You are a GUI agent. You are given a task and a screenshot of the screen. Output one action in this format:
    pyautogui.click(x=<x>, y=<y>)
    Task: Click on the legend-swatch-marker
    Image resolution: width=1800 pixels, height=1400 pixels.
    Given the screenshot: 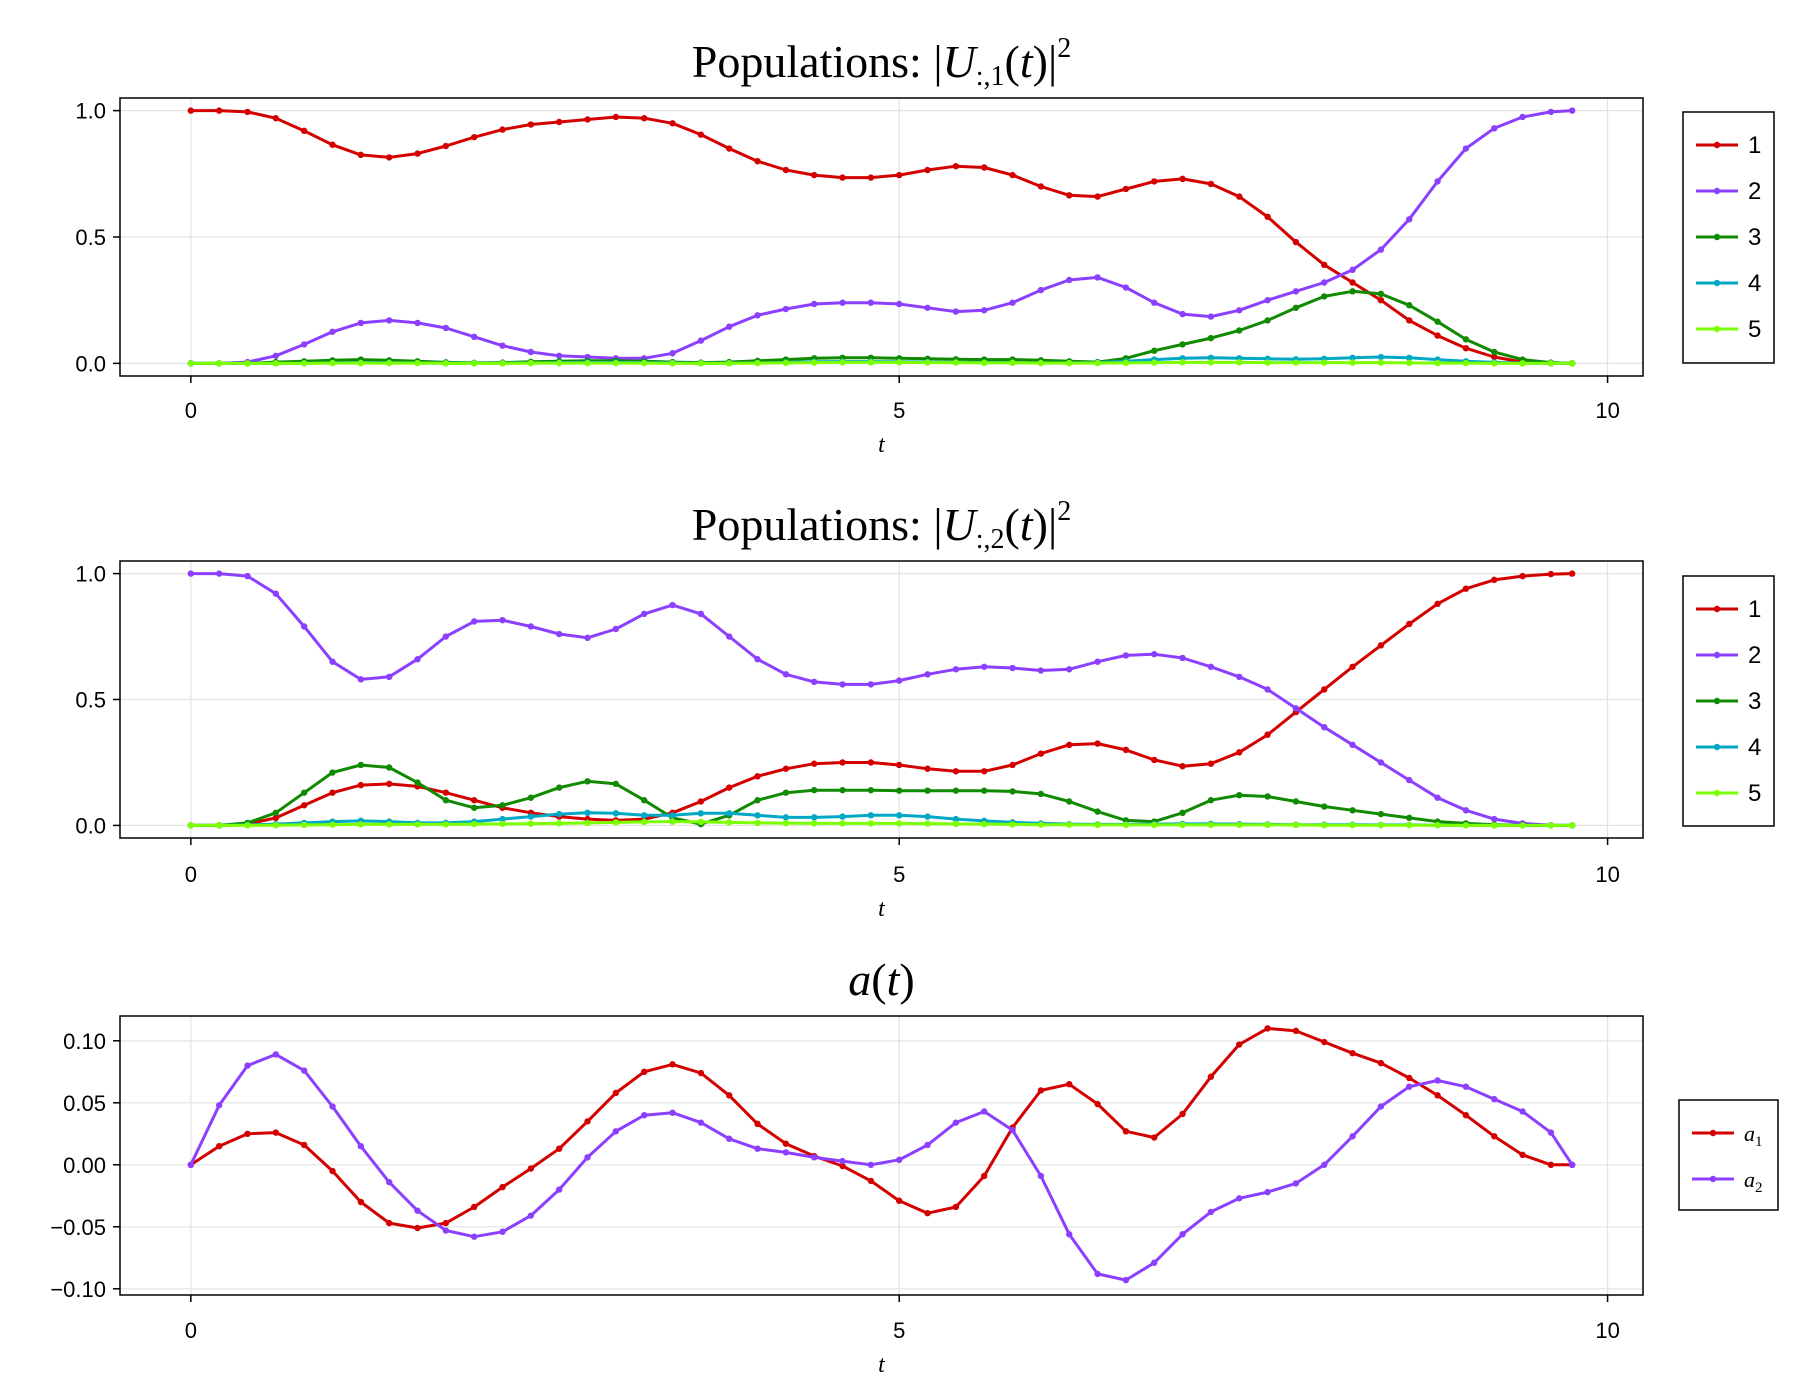 What is the action you would take?
    pyautogui.click(x=1717, y=609)
    